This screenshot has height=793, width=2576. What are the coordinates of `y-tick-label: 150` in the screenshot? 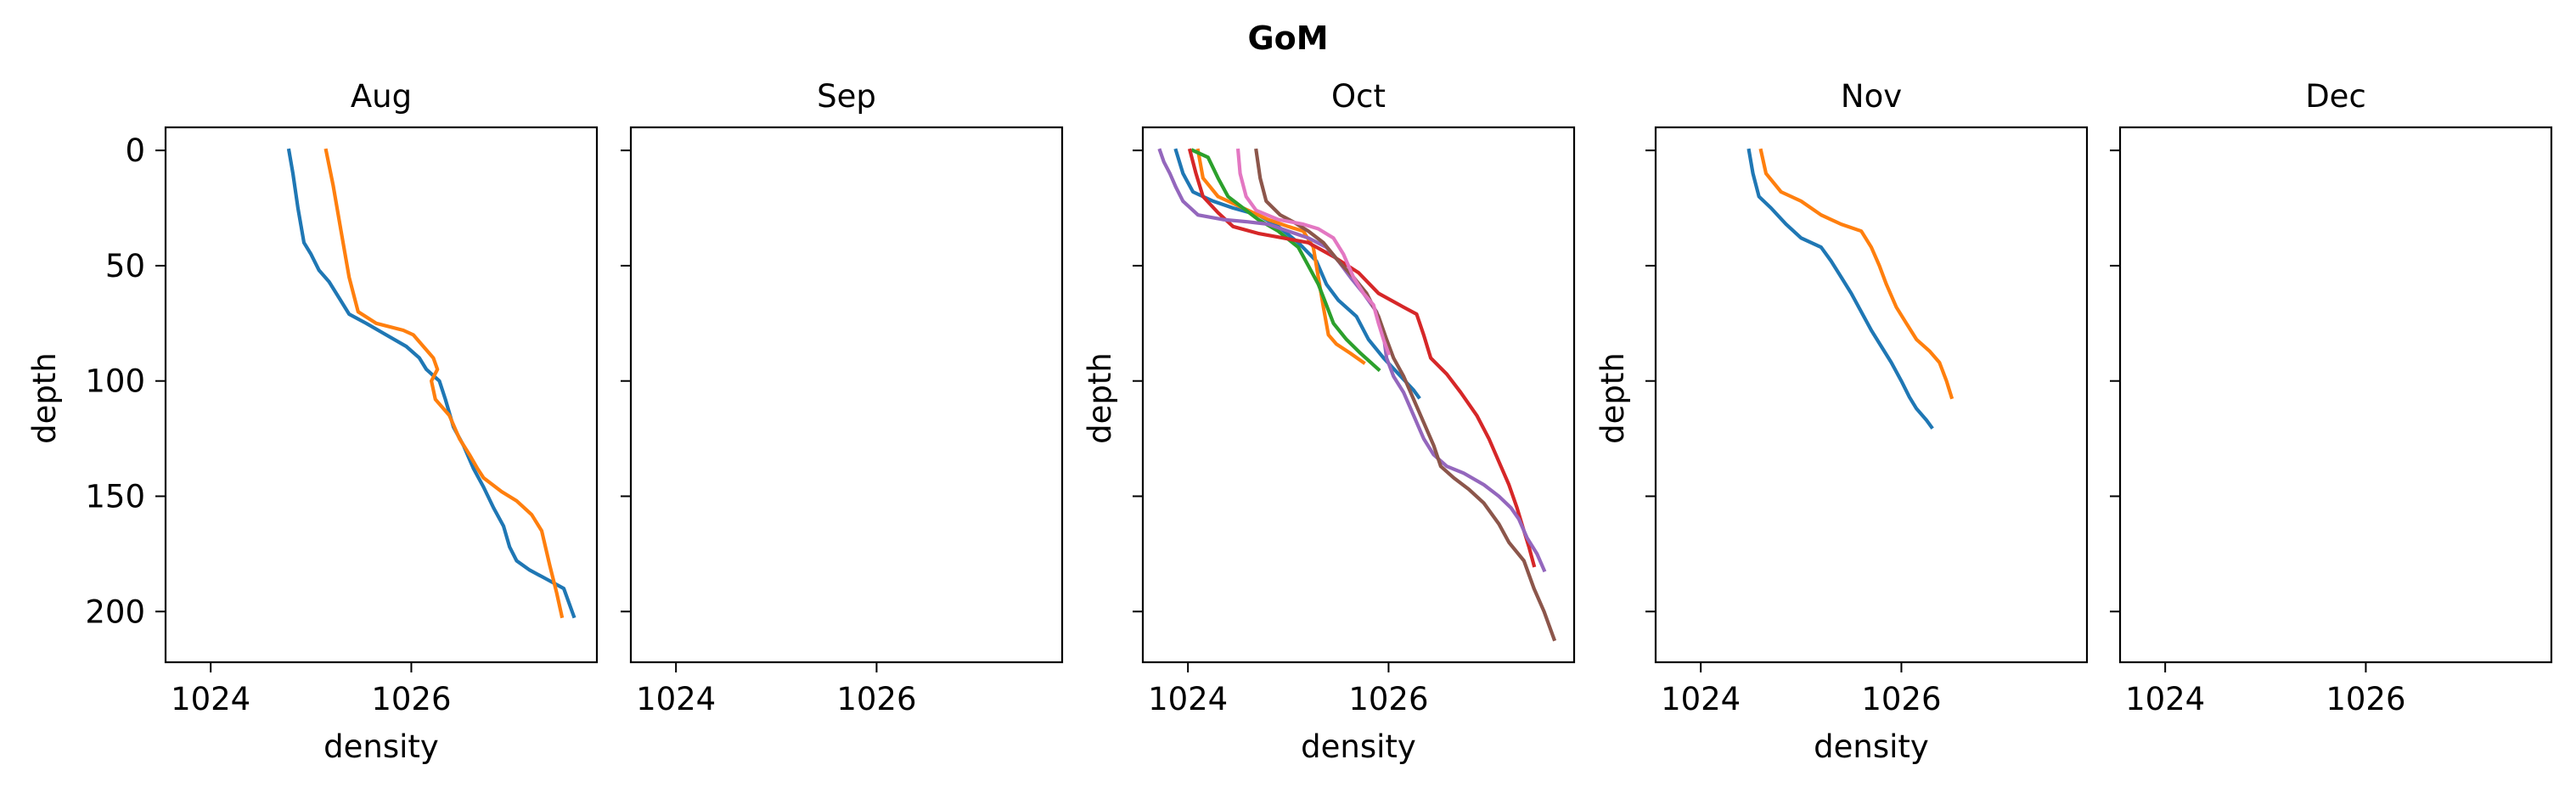 It's located at (115, 496).